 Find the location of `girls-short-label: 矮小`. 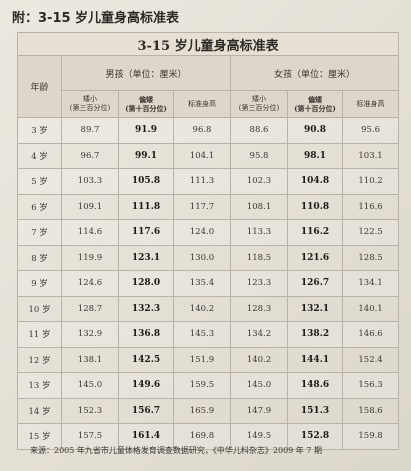

girls-short-label: 矮小 is located at coordinates (259, 99).